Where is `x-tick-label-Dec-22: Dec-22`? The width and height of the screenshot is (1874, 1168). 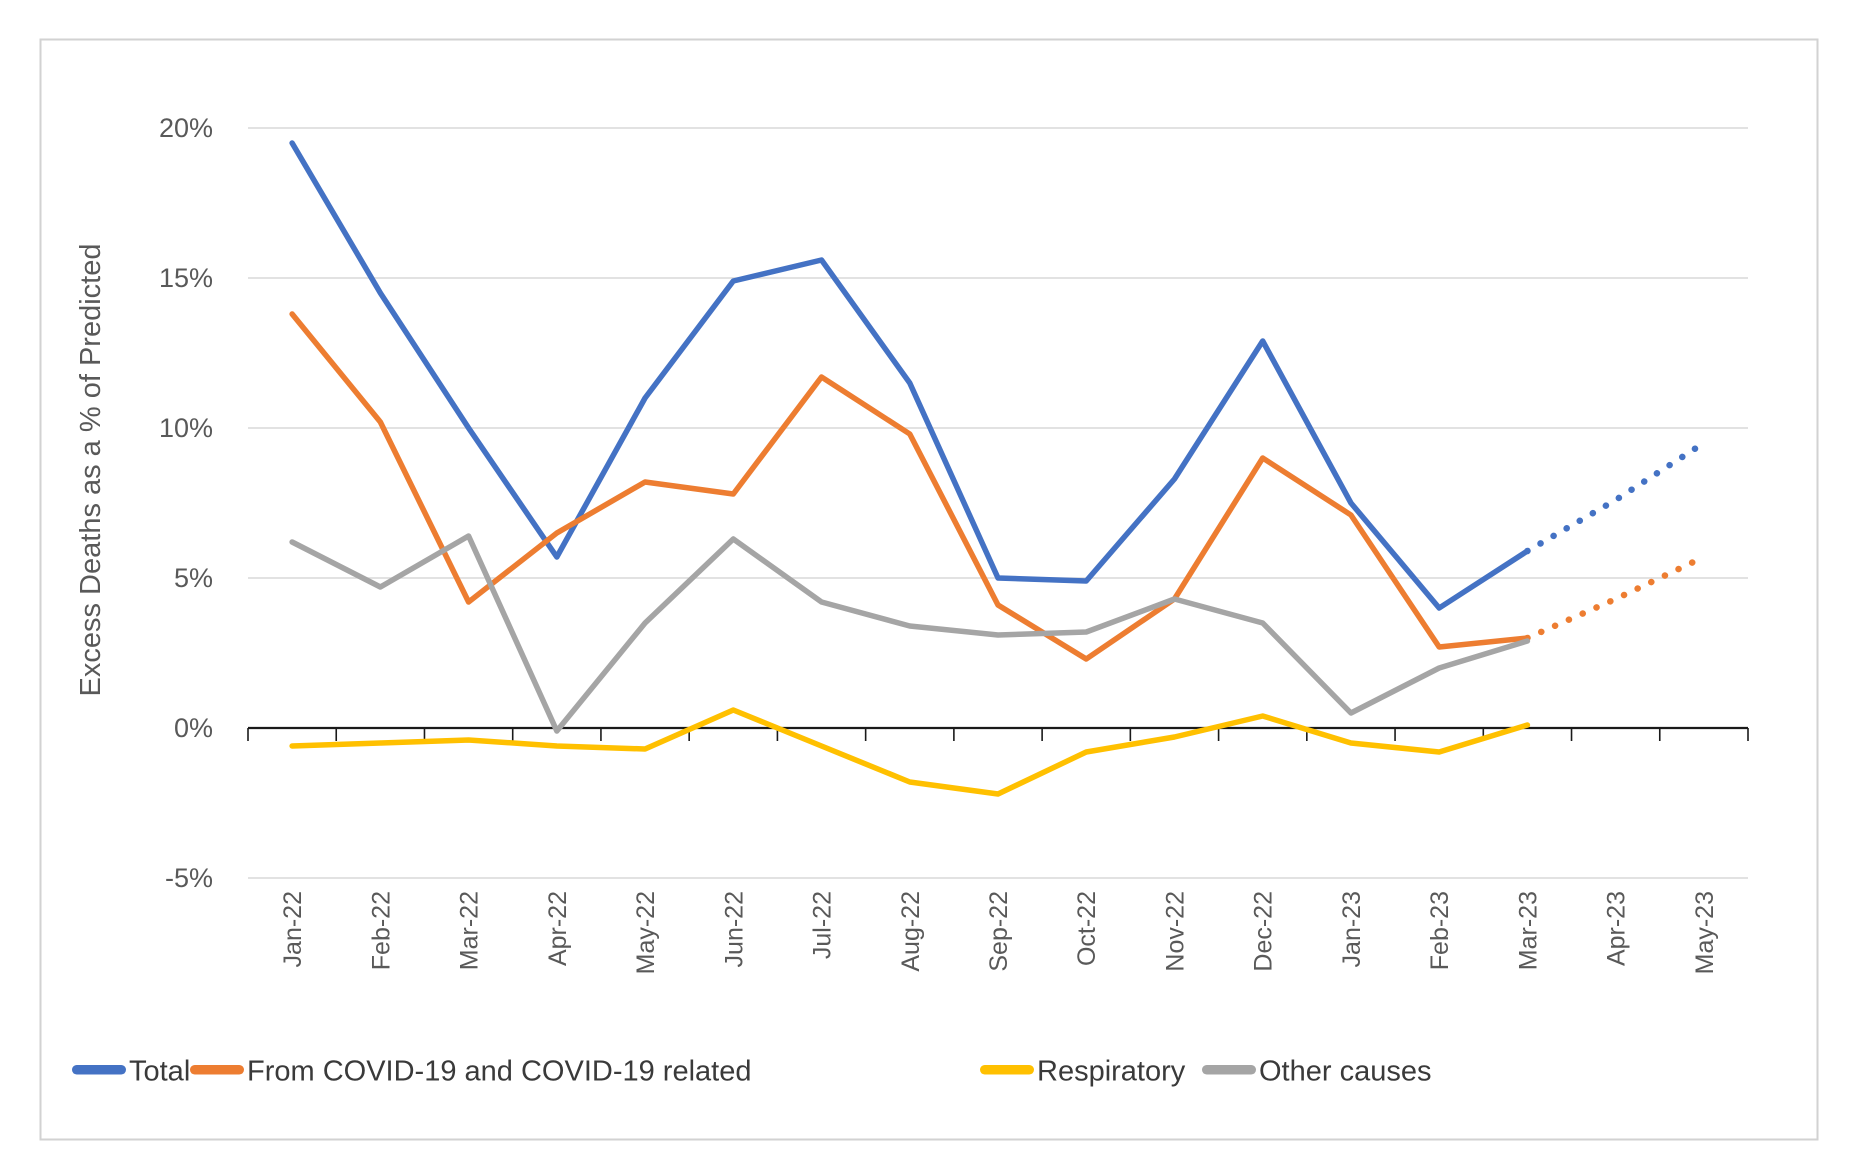
x-tick-label-Dec-22: Dec-22 is located at coordinates (1264, 931).